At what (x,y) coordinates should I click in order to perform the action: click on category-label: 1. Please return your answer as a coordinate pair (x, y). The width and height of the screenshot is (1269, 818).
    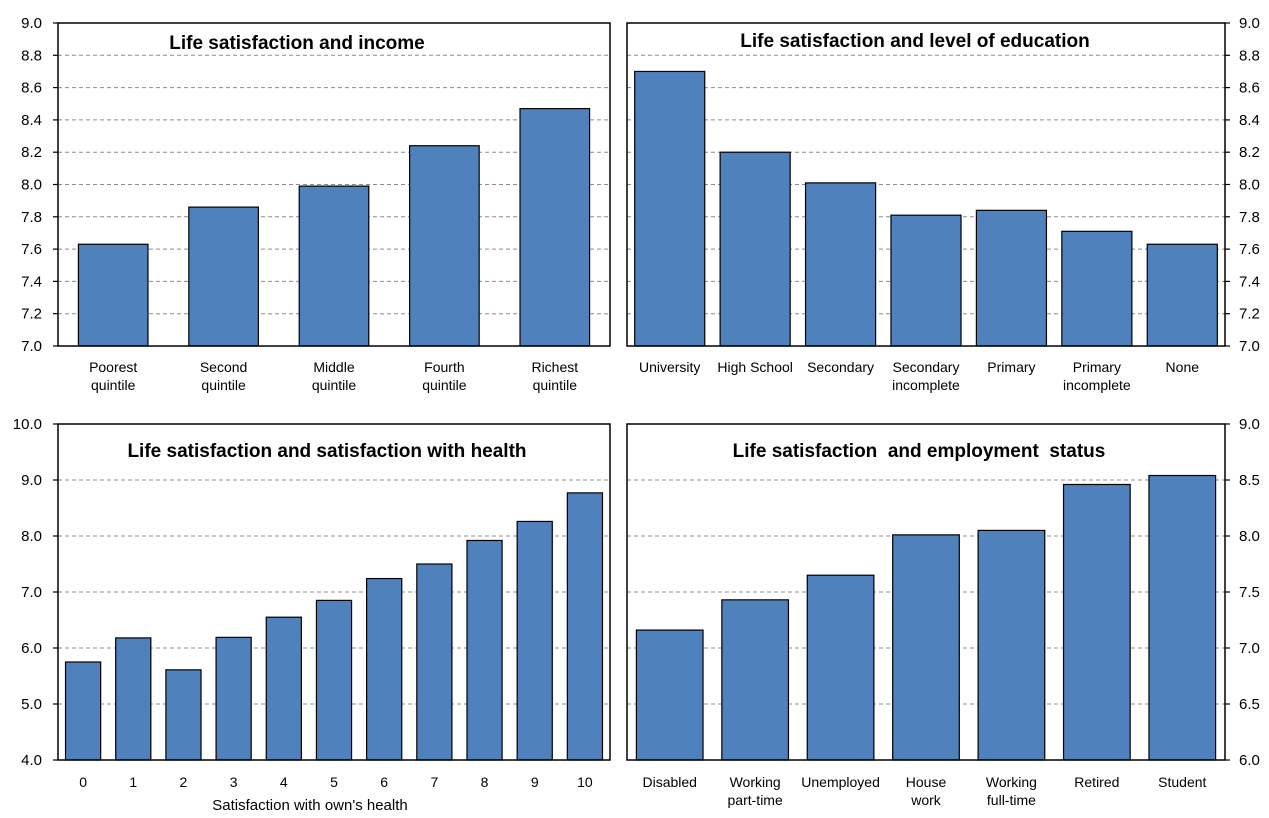
    Looking at the image, I should click on (133, 782).